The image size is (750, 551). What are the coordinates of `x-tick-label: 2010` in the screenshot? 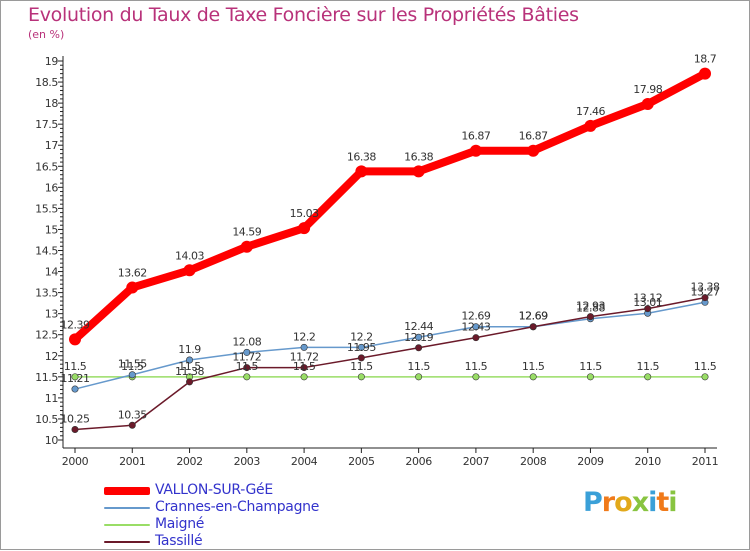 It's located at (648, 461).